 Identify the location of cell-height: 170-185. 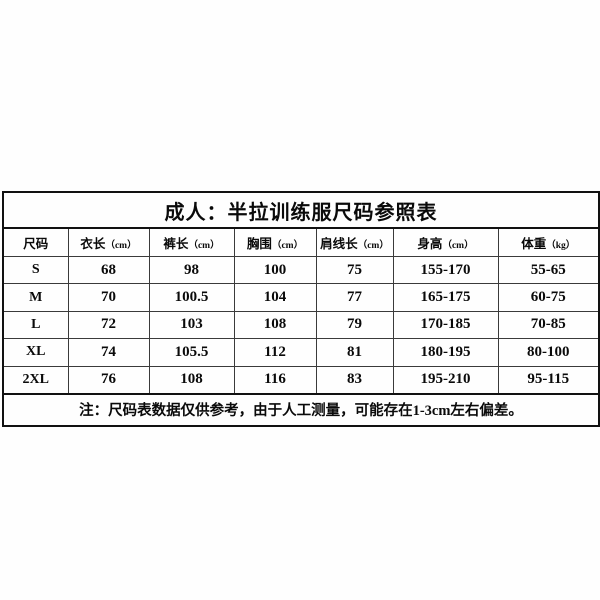
(445, 325).